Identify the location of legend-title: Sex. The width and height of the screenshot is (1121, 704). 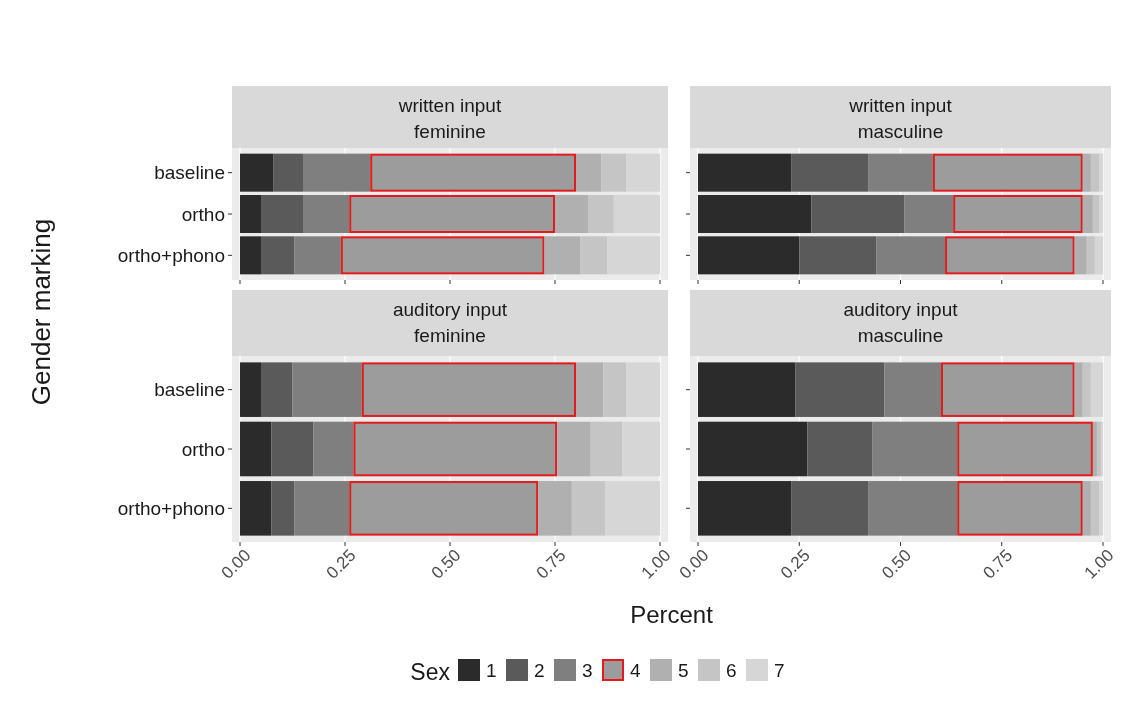
(430, 672).